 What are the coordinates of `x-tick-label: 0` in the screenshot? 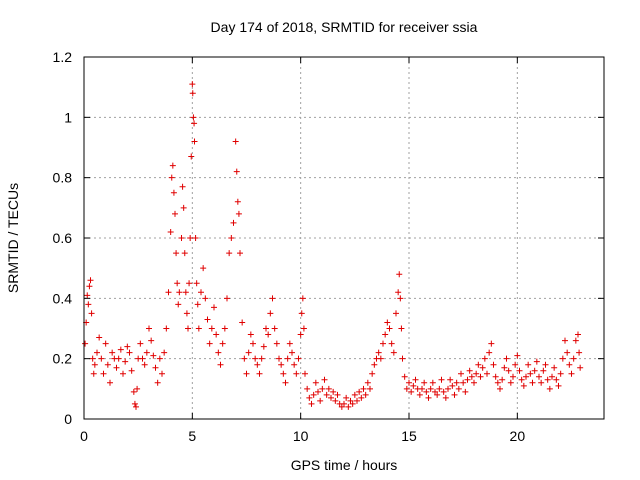 It's located at (84, 436).